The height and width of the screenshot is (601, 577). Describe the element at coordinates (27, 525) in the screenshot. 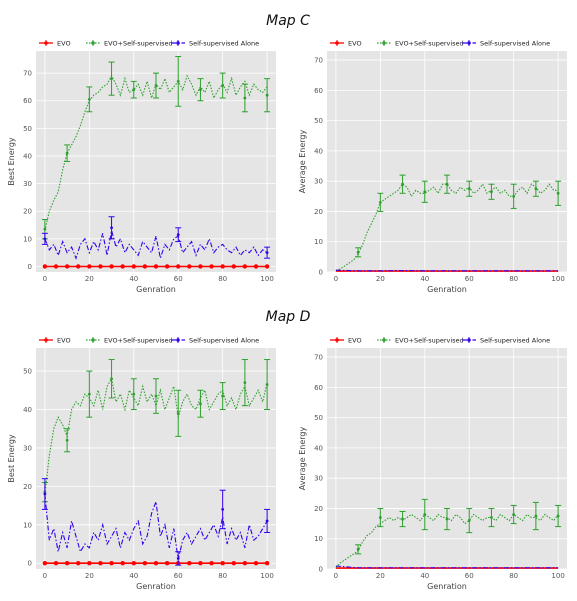

I see `y-tick-label: 10` at that location.